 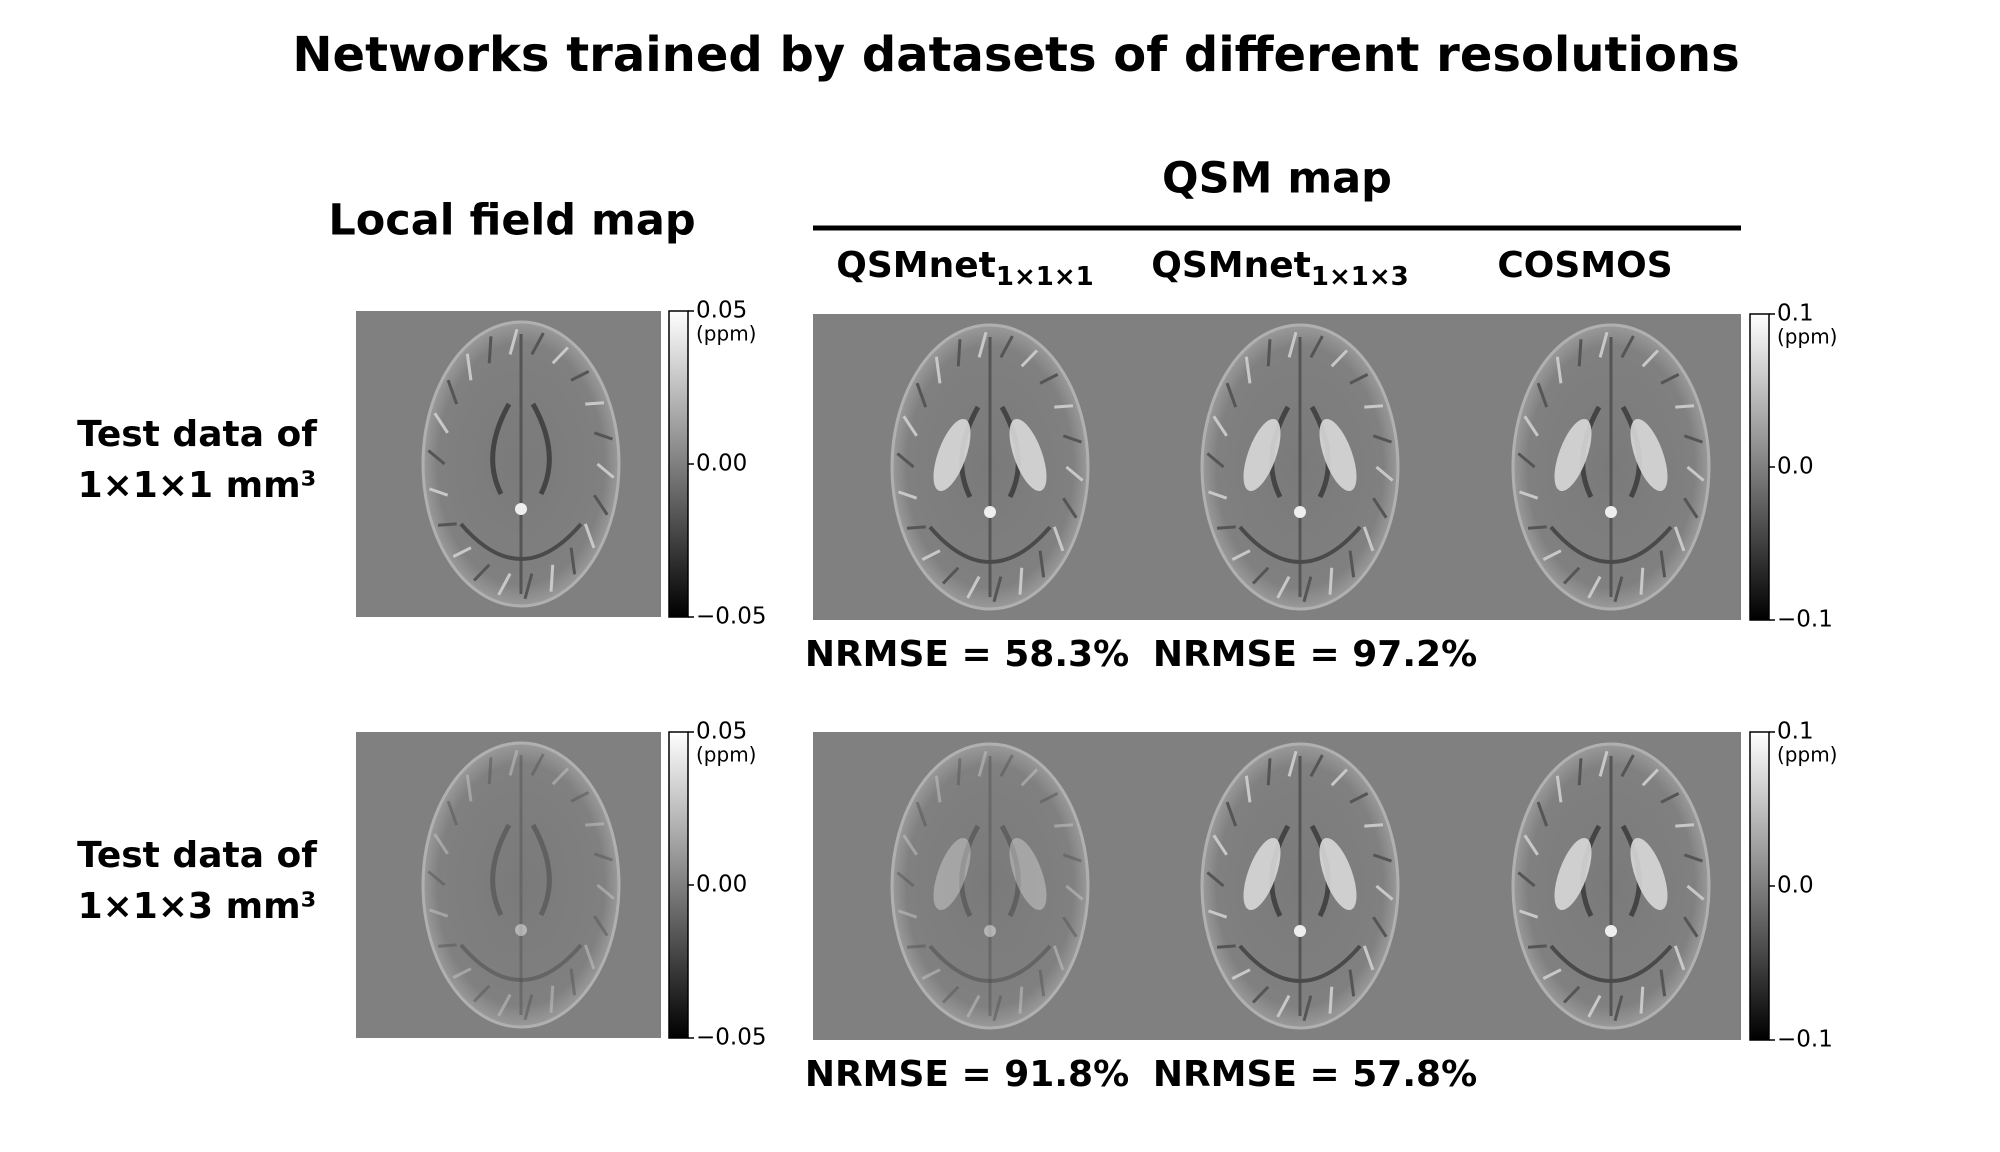 What do you see at coordinates (197, 485) in the screenshot?
I see `row-label: 1×1×1 mm³` at bounding box center [197, 485].